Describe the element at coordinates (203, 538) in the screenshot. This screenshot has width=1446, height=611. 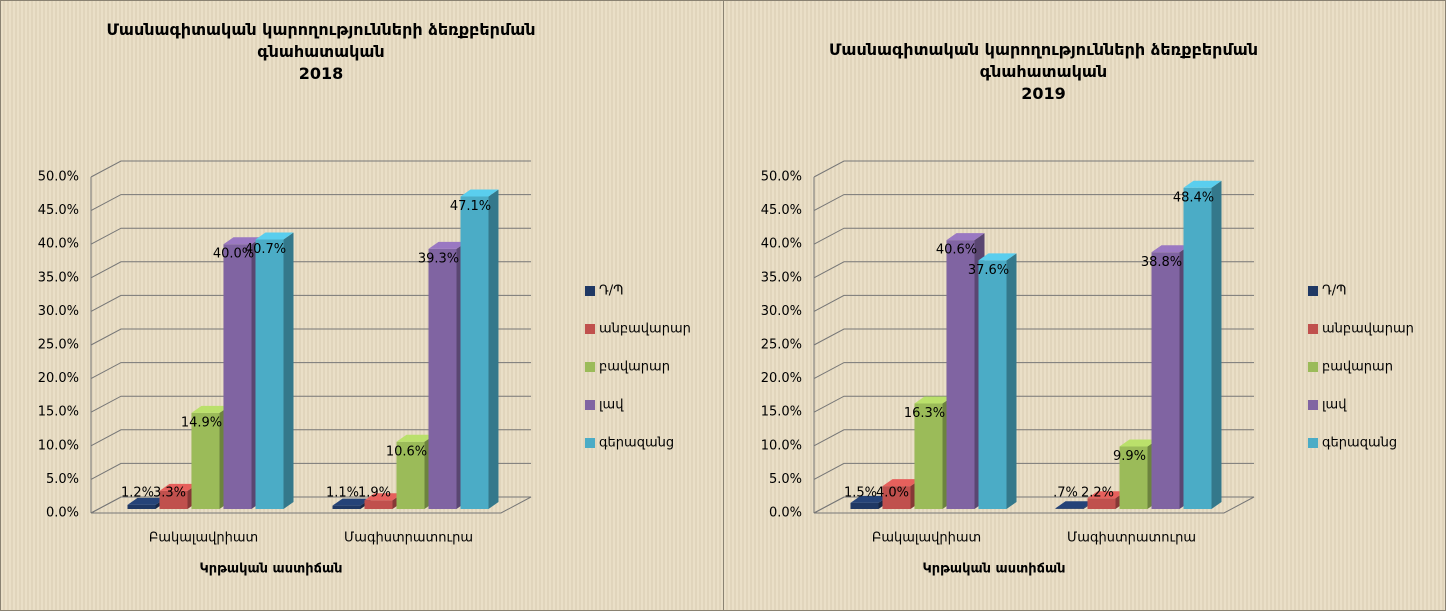
I see `x-tick-label: Բակալավրիատ` at that location.